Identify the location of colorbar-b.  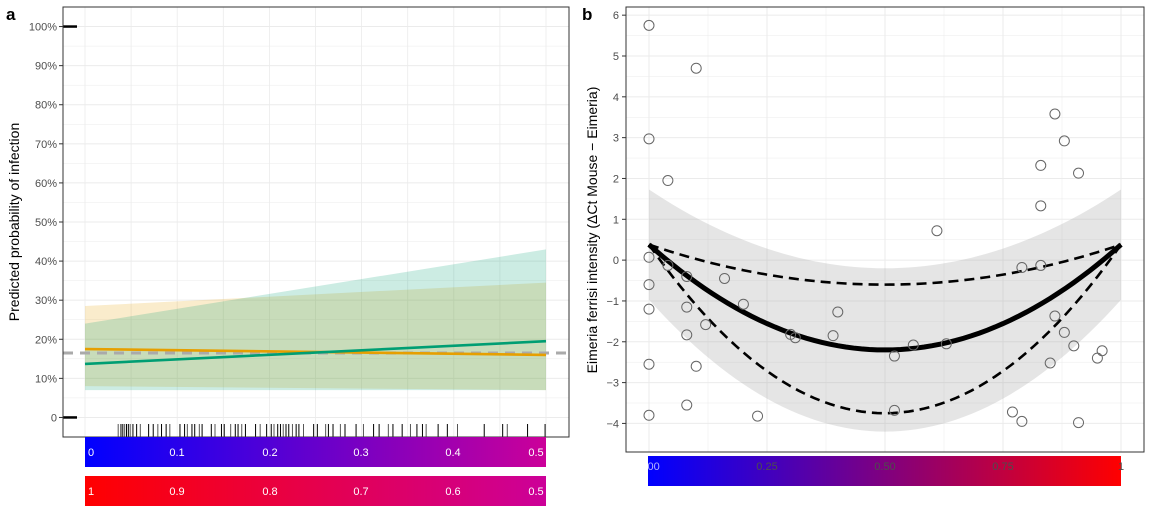
(884, 471).